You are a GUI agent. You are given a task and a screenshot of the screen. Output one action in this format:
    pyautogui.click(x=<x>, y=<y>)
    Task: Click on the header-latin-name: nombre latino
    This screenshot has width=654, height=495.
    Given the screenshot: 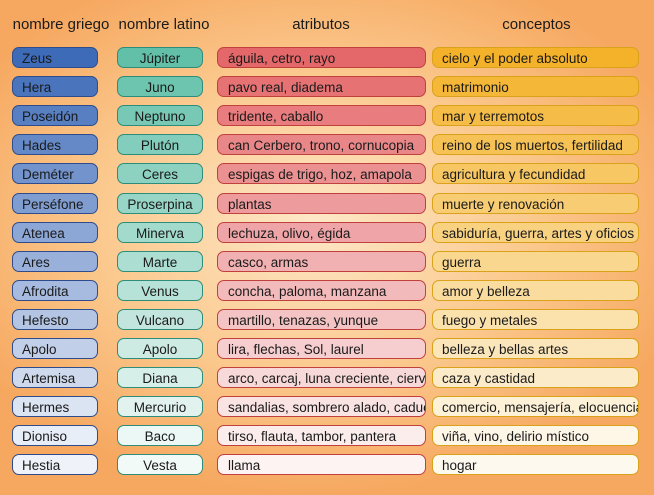 What is the action you would take?
    pyautogui.click(x=164, y=24)
    